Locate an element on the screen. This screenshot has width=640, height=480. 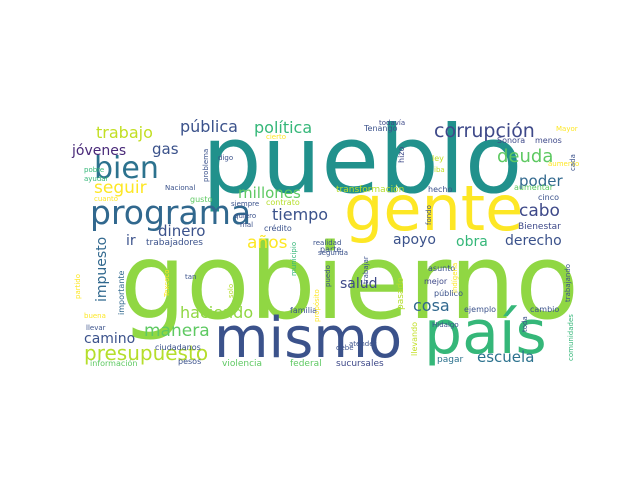
word-millones: millones is located at coordinates (269, 193).